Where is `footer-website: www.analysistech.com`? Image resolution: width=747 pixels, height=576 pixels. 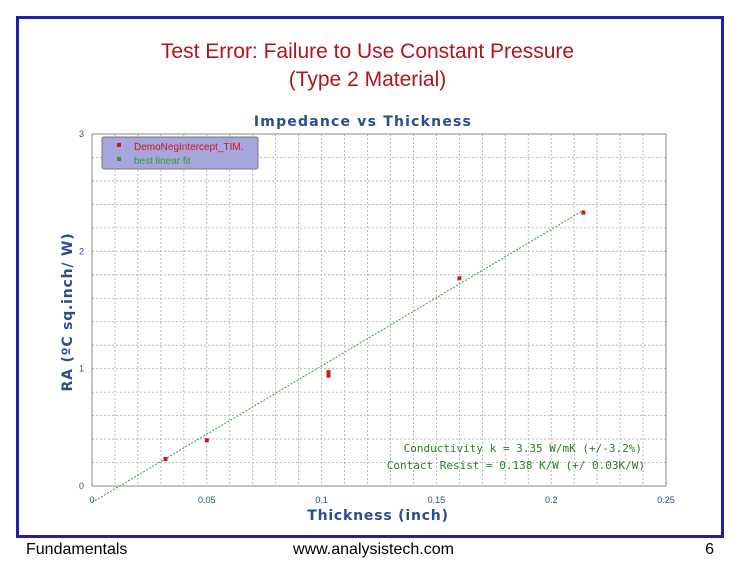
footer-website: www.analysistech.com is located at coordinates (373, 549).